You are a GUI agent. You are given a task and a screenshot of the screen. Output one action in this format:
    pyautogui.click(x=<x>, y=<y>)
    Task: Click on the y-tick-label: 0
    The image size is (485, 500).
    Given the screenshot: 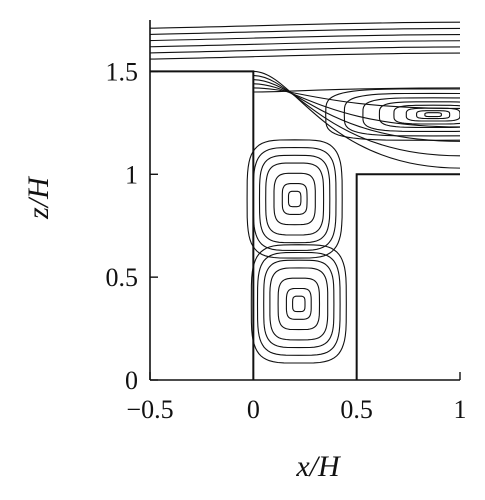 What is the action you would take?
    pyautogui.click(x=131, y=380)
    